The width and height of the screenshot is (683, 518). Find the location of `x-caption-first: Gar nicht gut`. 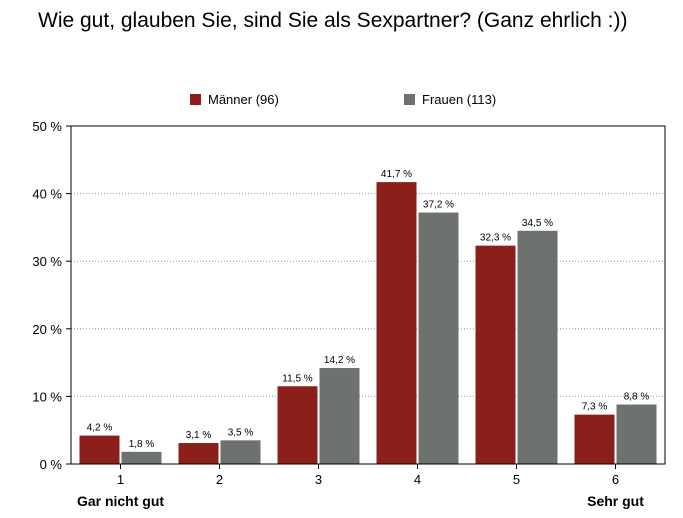

x-caption-first: Gar nicht gut is located at coordinates (120, 501).